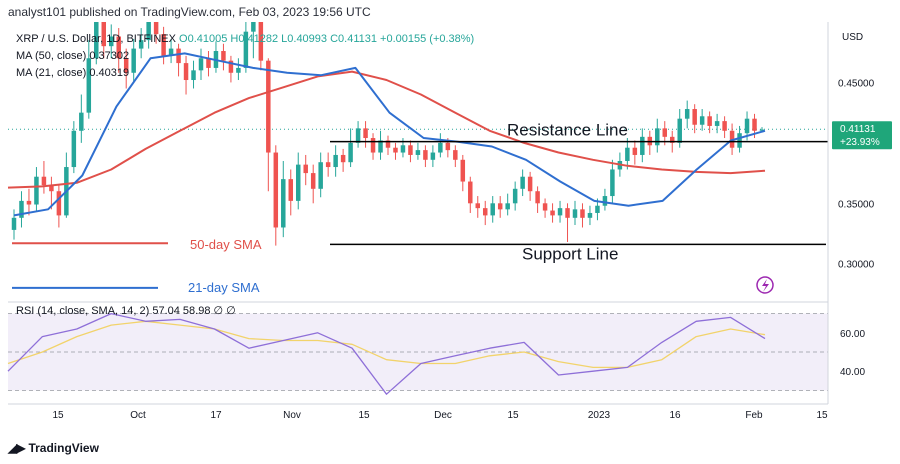  What do you see at coordinates (852, 372) in the screenshot?
I see `rsi-tick: 40.00` at bounding box center [852, 372].